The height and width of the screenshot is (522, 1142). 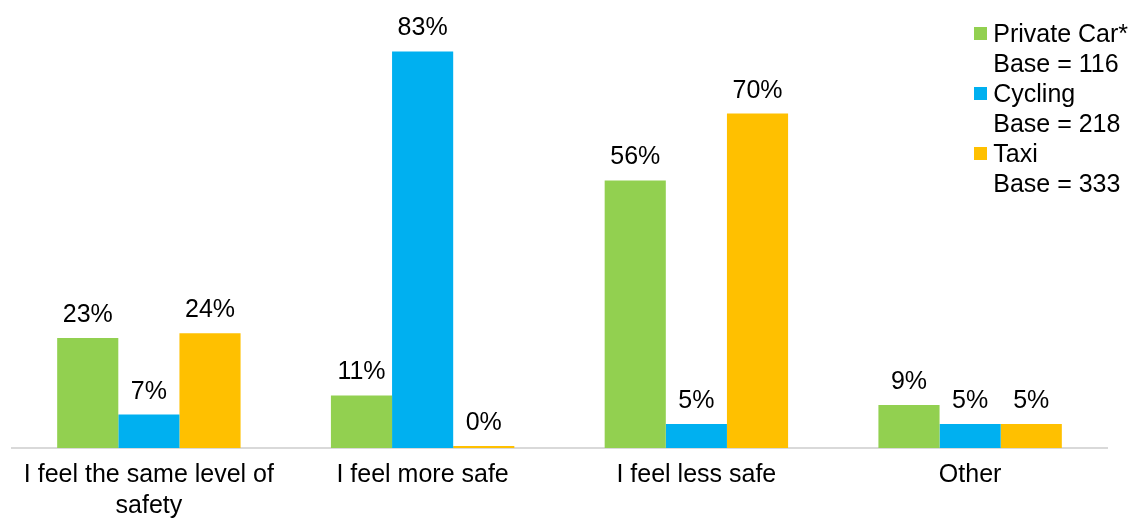 I want to click on x-tick-label: I feel the same level of safety, so click(x=148, y=488).